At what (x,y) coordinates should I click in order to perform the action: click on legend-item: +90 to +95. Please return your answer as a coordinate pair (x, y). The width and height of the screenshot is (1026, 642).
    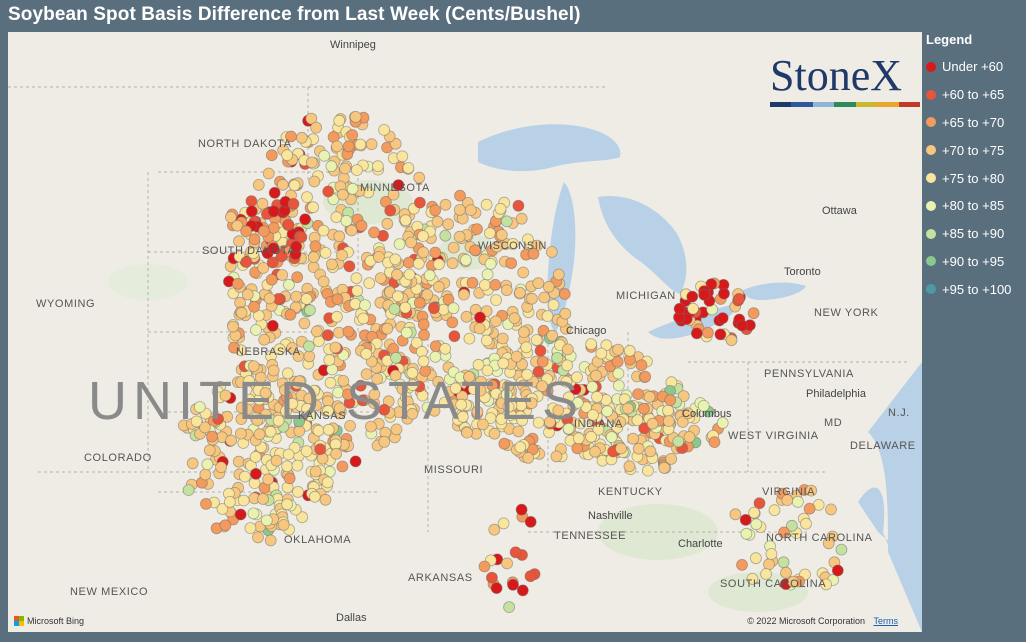
    Looking at the image, I should click on (975, 262).